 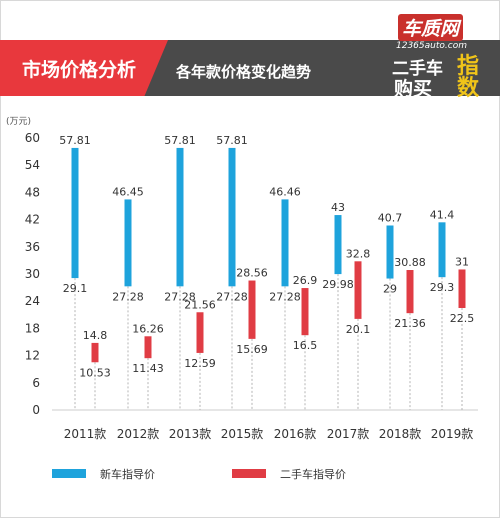 I want to click on logo-line1: 二手车, so click(x=417, y=69).